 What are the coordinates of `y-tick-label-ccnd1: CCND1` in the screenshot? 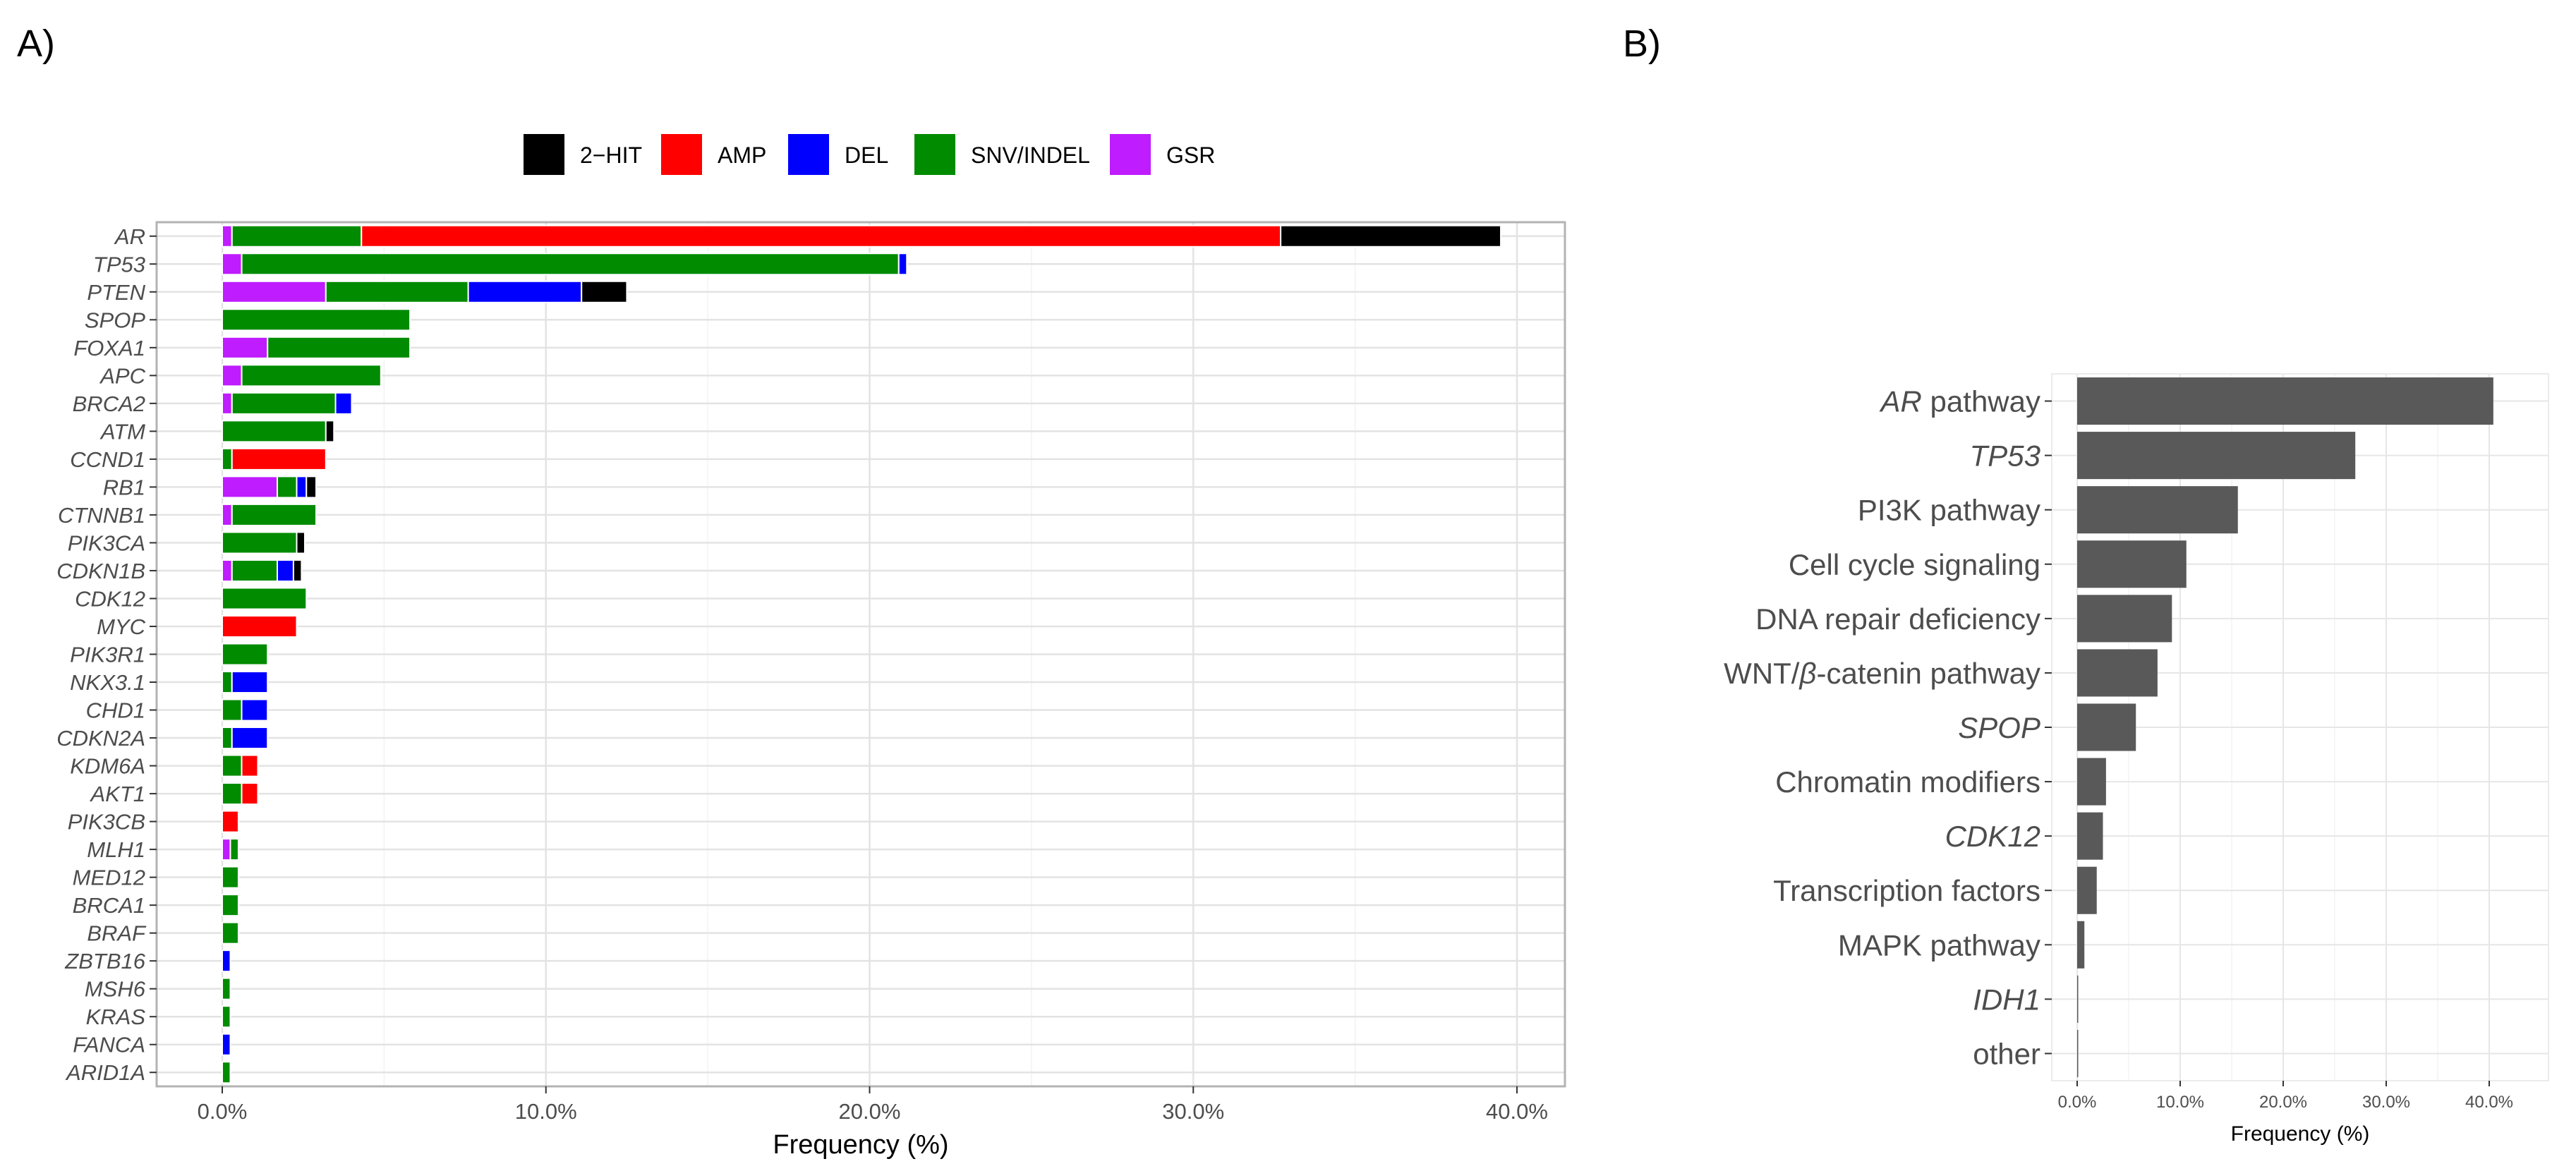 It's located at (108, 459).